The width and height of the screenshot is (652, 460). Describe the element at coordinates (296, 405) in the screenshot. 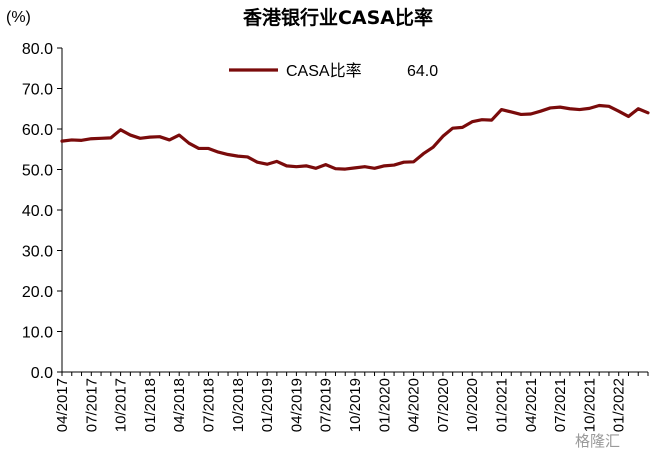

I see `x-tick-label: 04/2019` at that location.